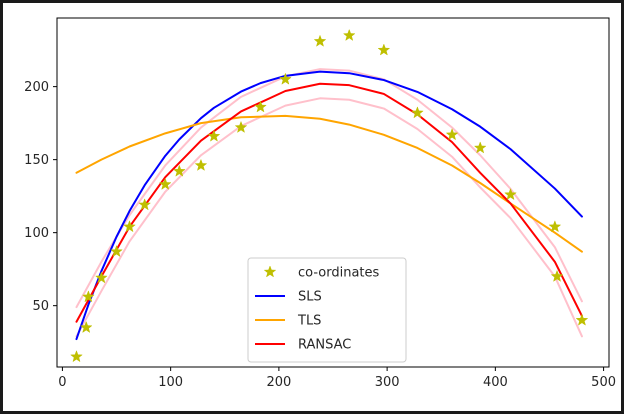  Describe the element at coordinates (40, 197) in the screenshot. I see `y-axis-ticks: 50 100 150 200` at that location.